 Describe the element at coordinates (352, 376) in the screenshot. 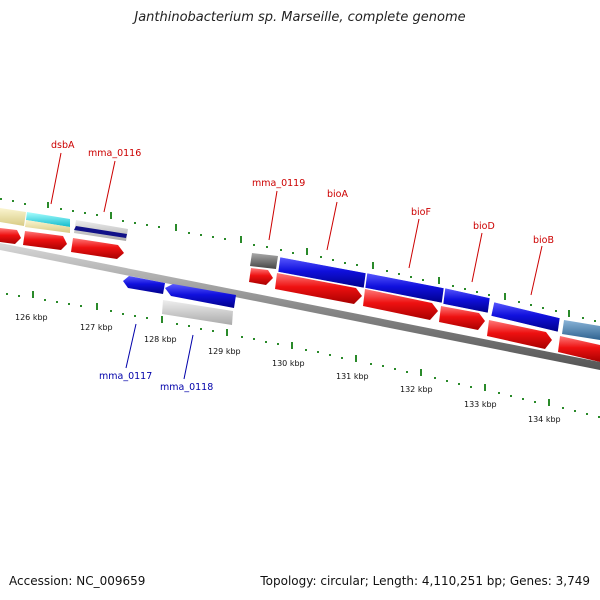

I see `kbp-label-131: 131 kbp` at that location.